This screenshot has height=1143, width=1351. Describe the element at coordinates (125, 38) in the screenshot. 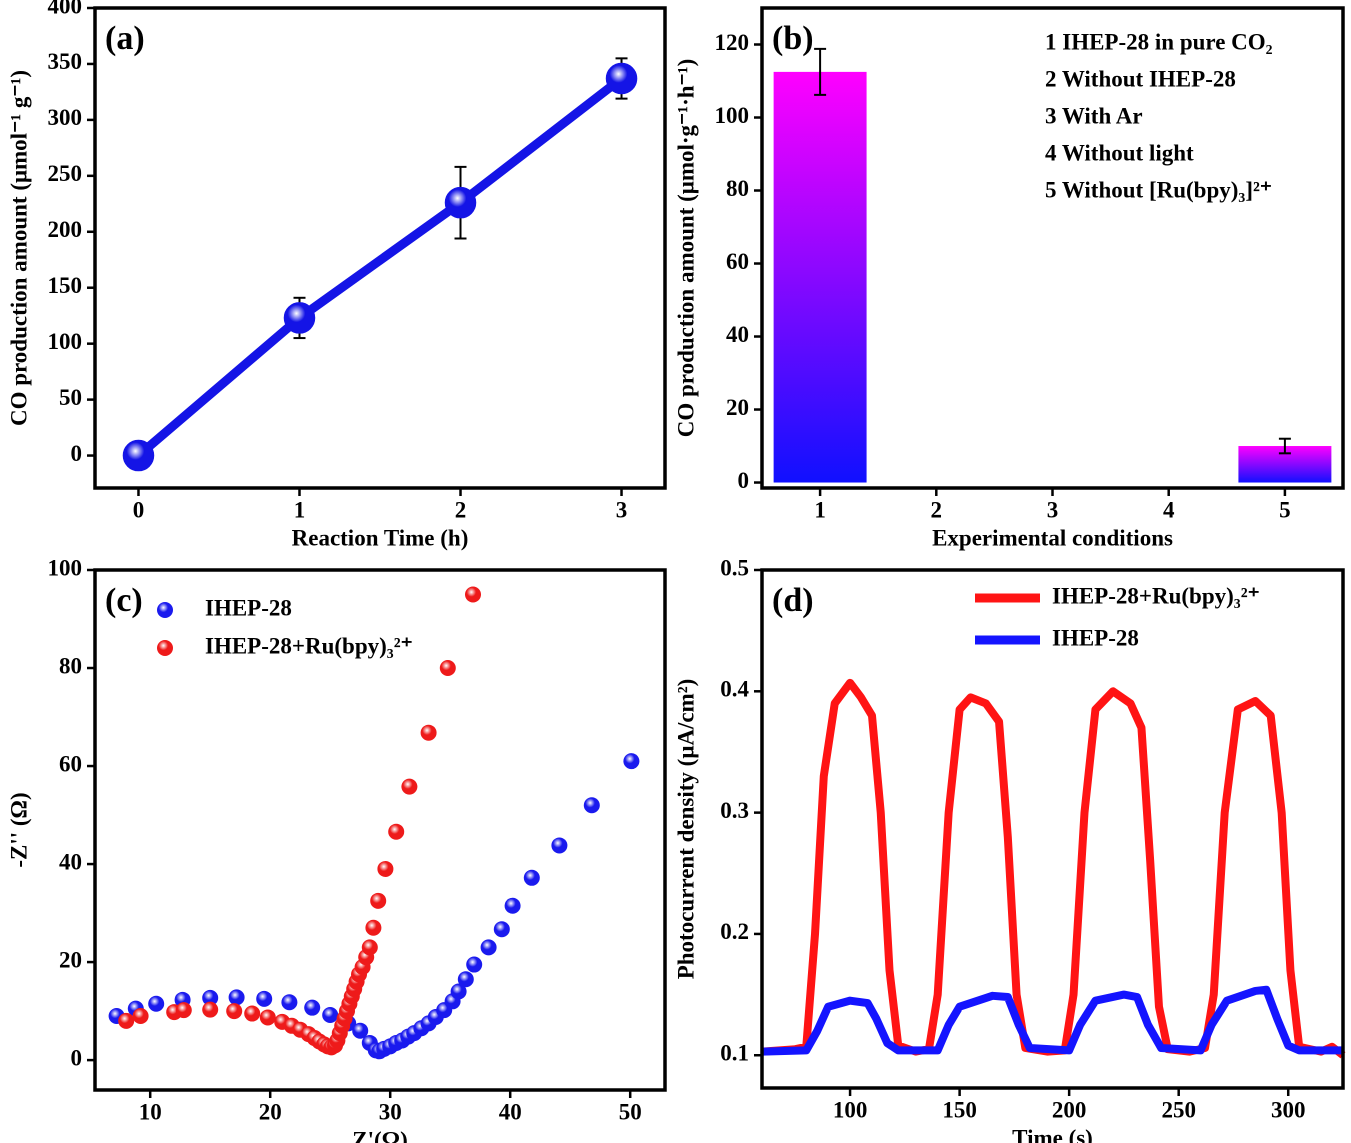

I see `panel-label: (a)` at that location.